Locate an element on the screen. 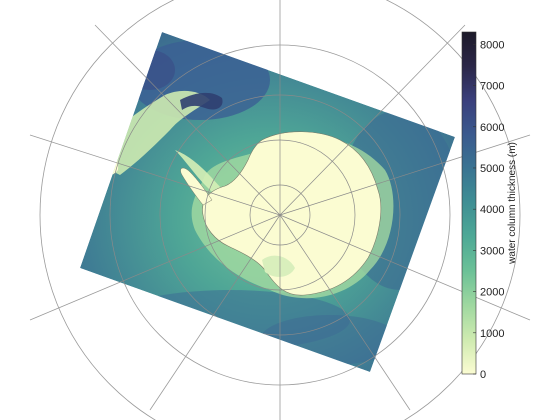 The image size is (560, 420). colorbar-tick-label: 4000 is located at coordinates (492, 210).